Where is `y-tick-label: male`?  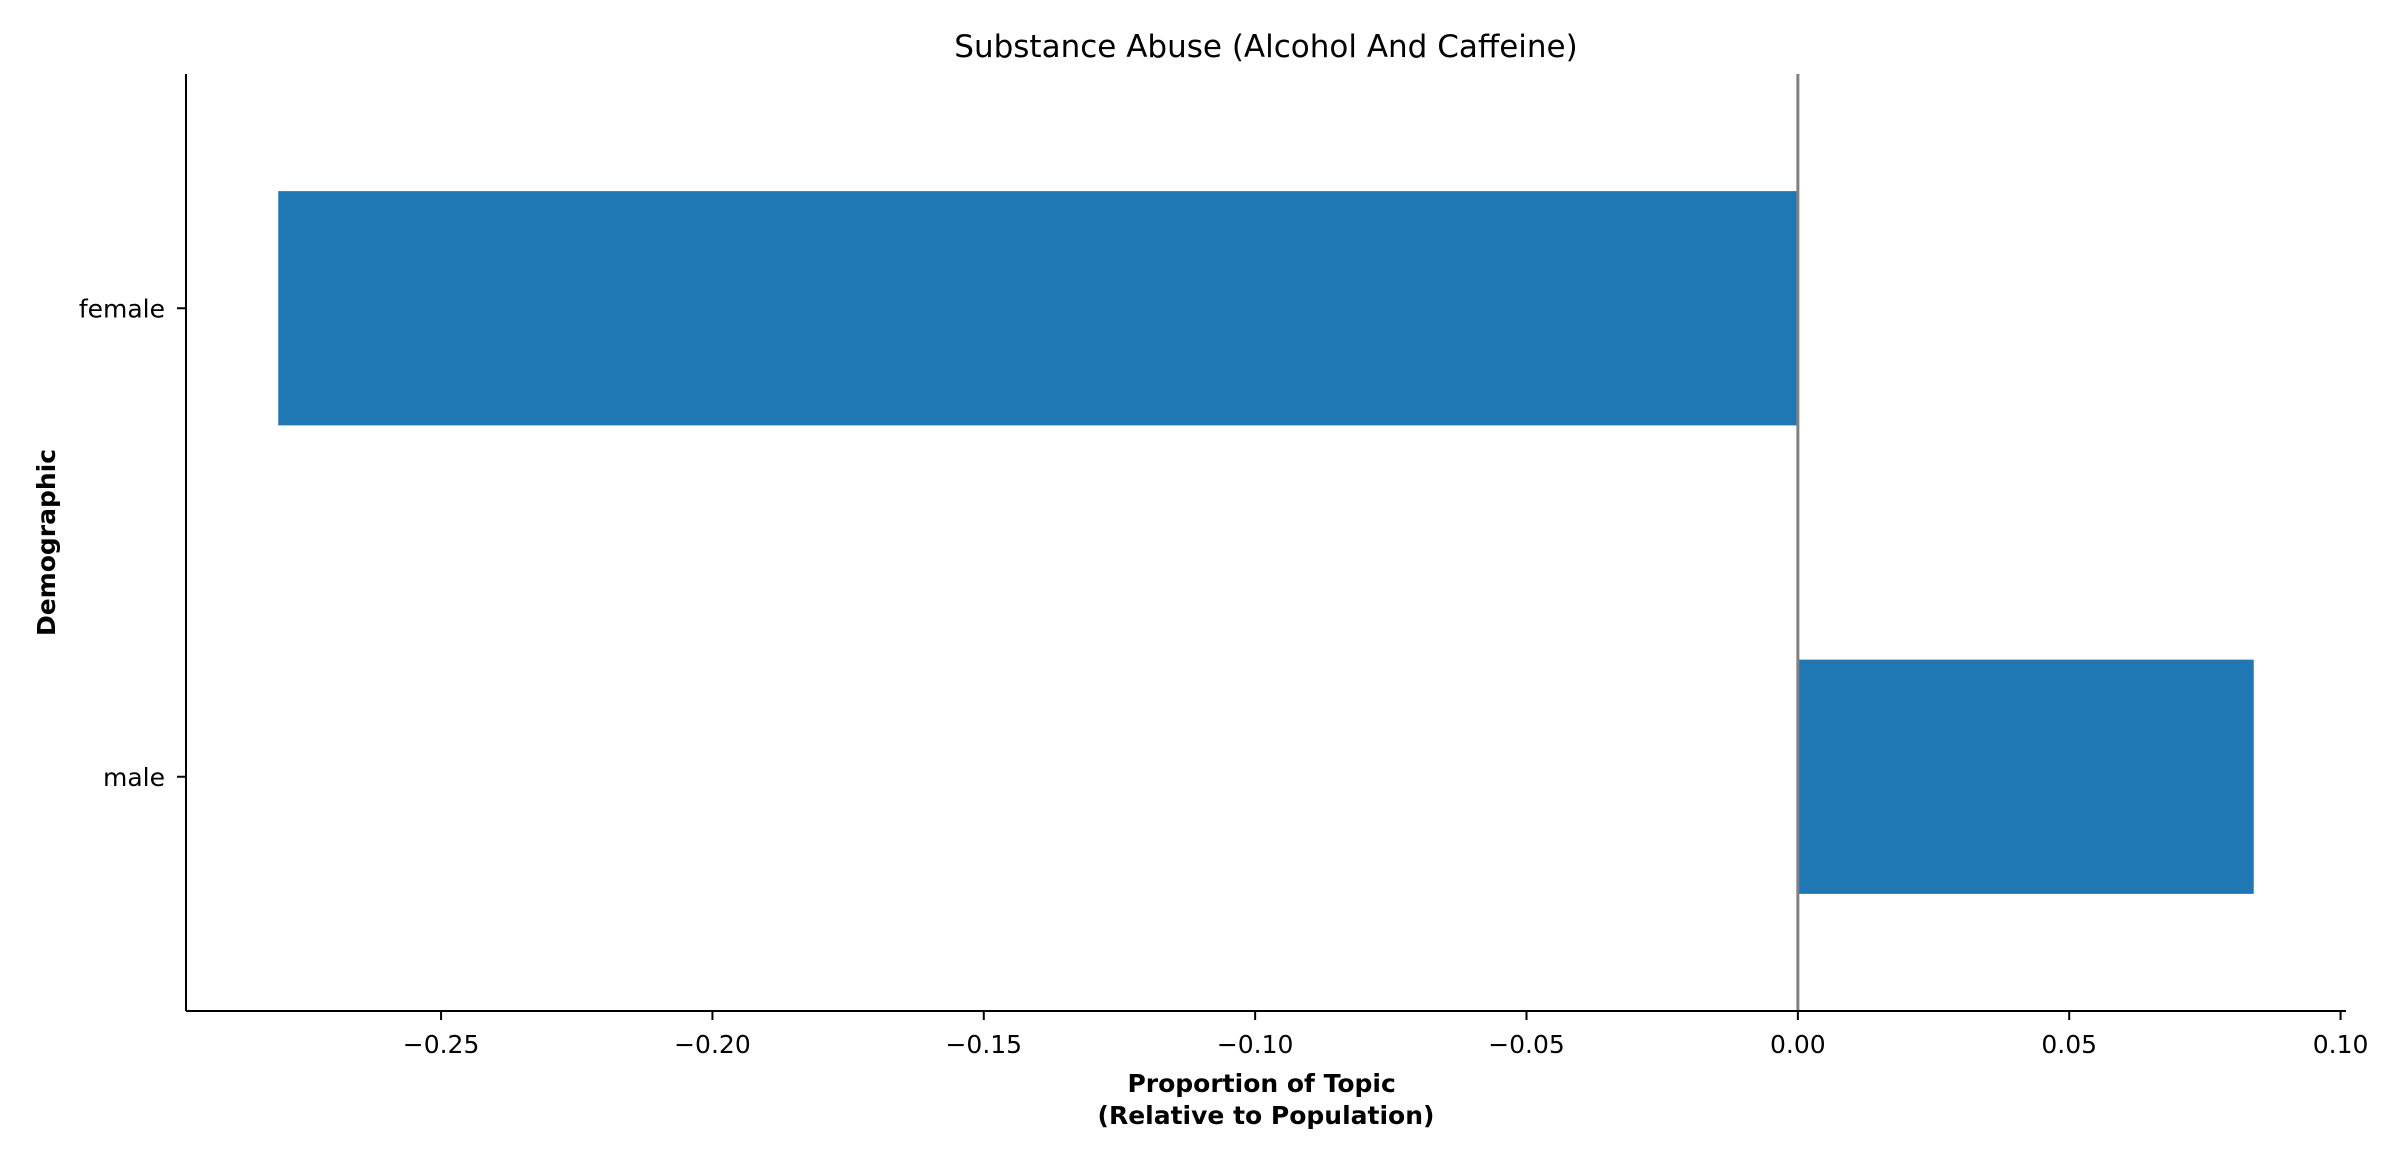
y-tick-label: male is located at coordinates (134, 777).